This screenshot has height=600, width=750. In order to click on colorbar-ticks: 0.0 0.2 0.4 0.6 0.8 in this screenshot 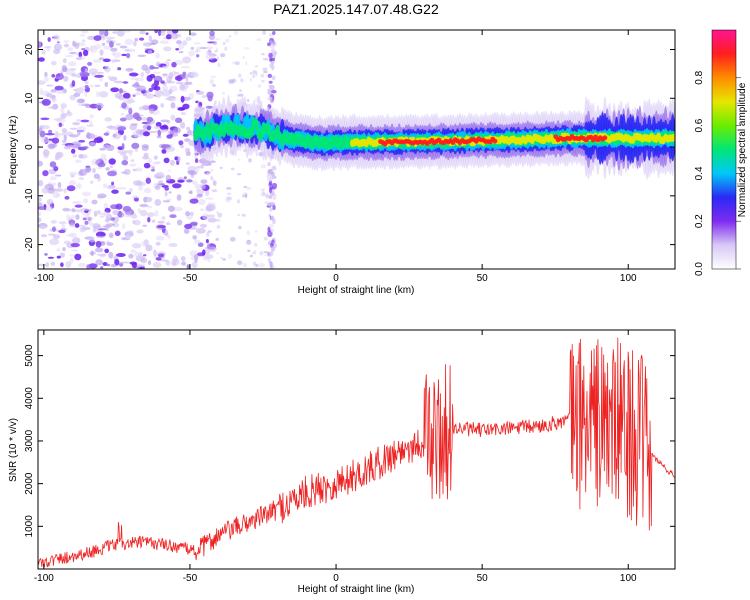, I will do `click(717, 173)`.